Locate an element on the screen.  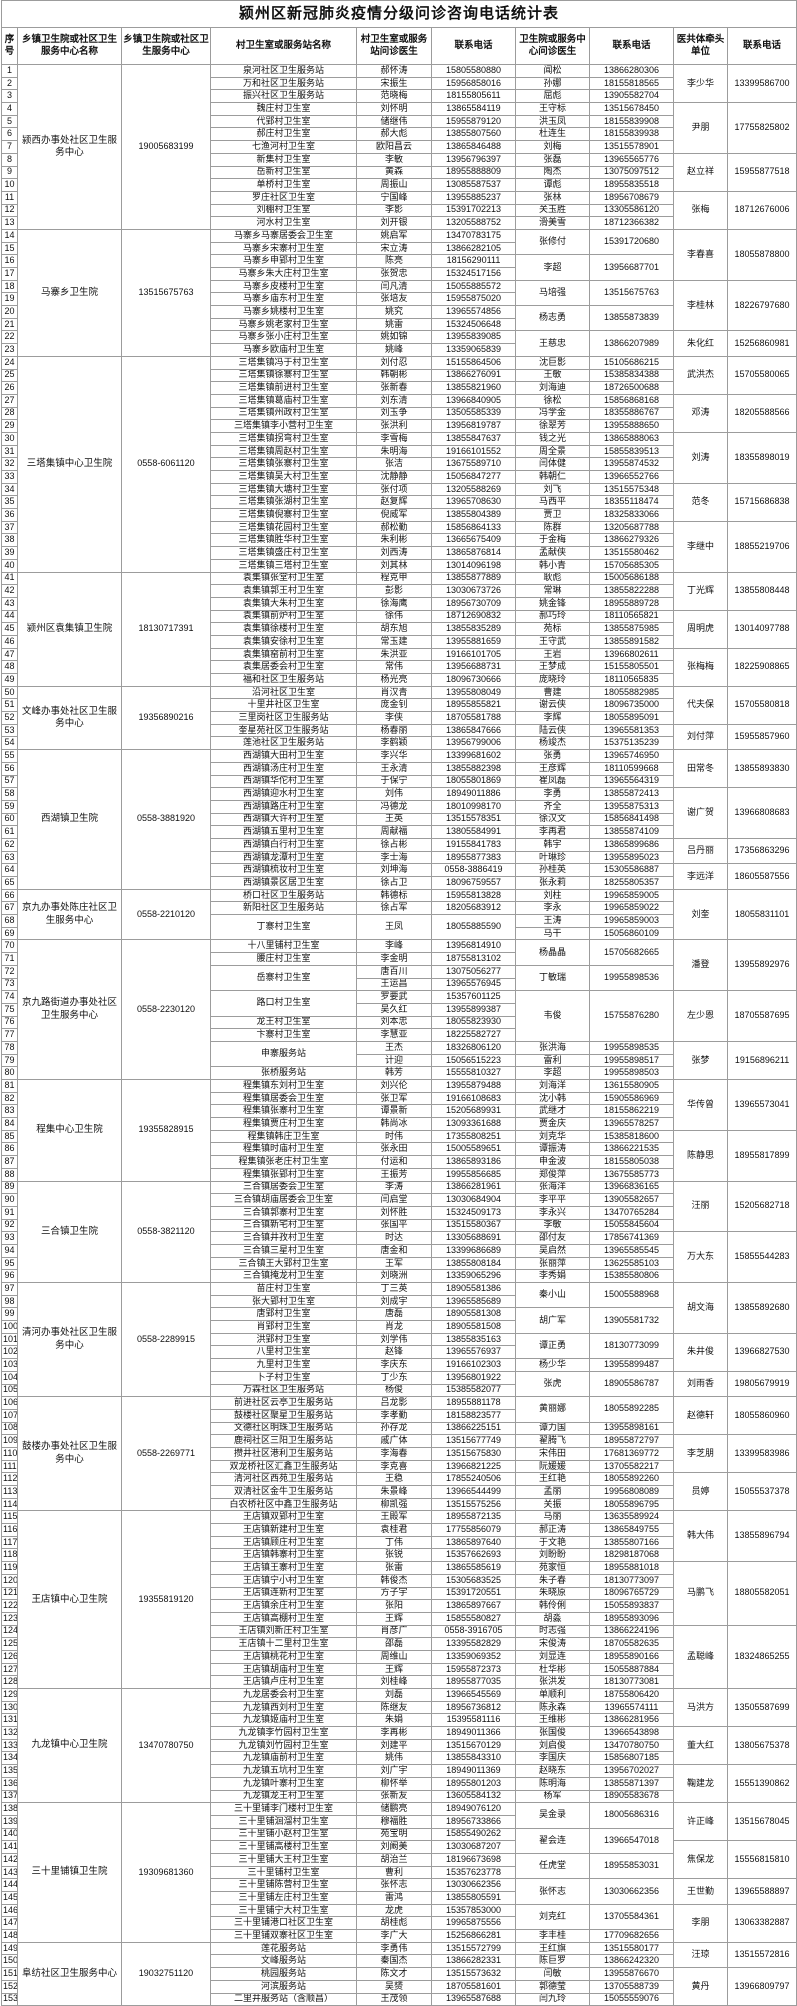
station-doctor: 徐占卫 is located at coordinates (394, 883).